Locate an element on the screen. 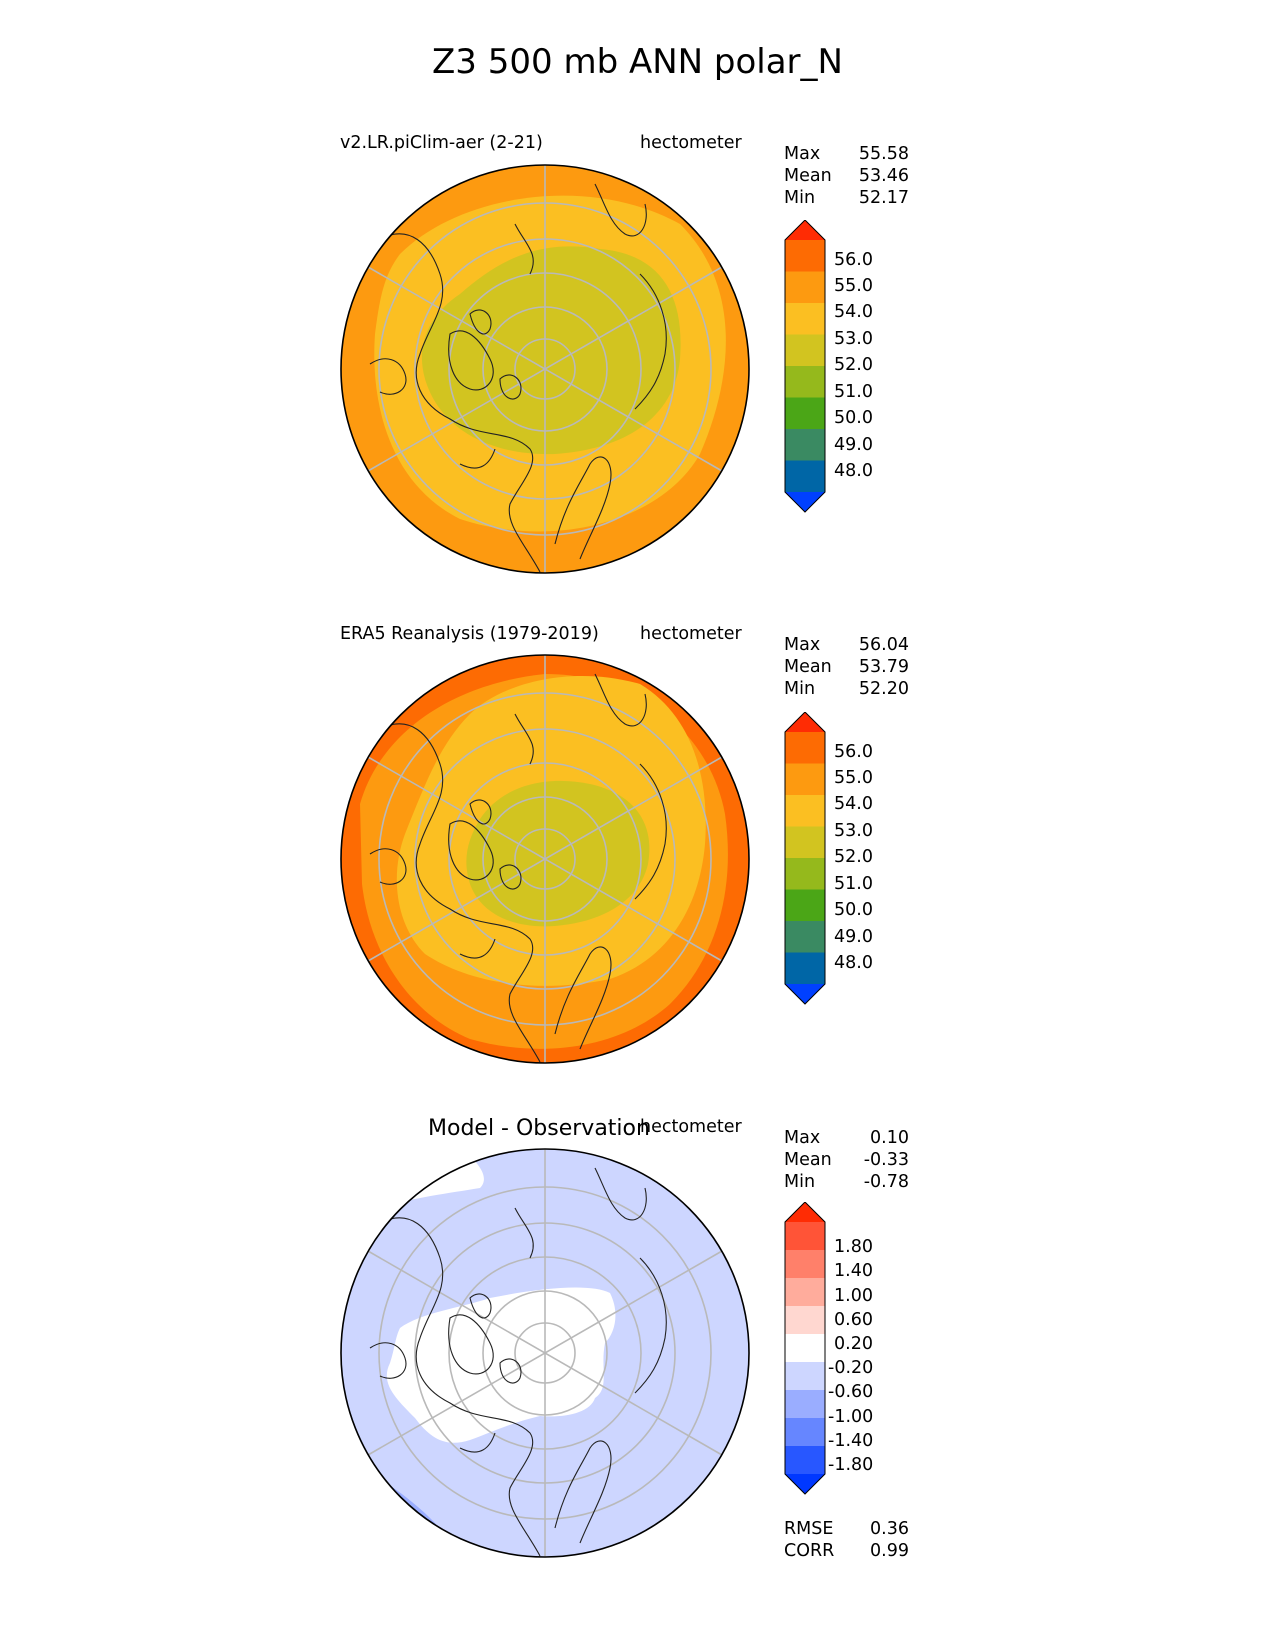  stat-value: -0.78 is located at coordinates (886, 1182).